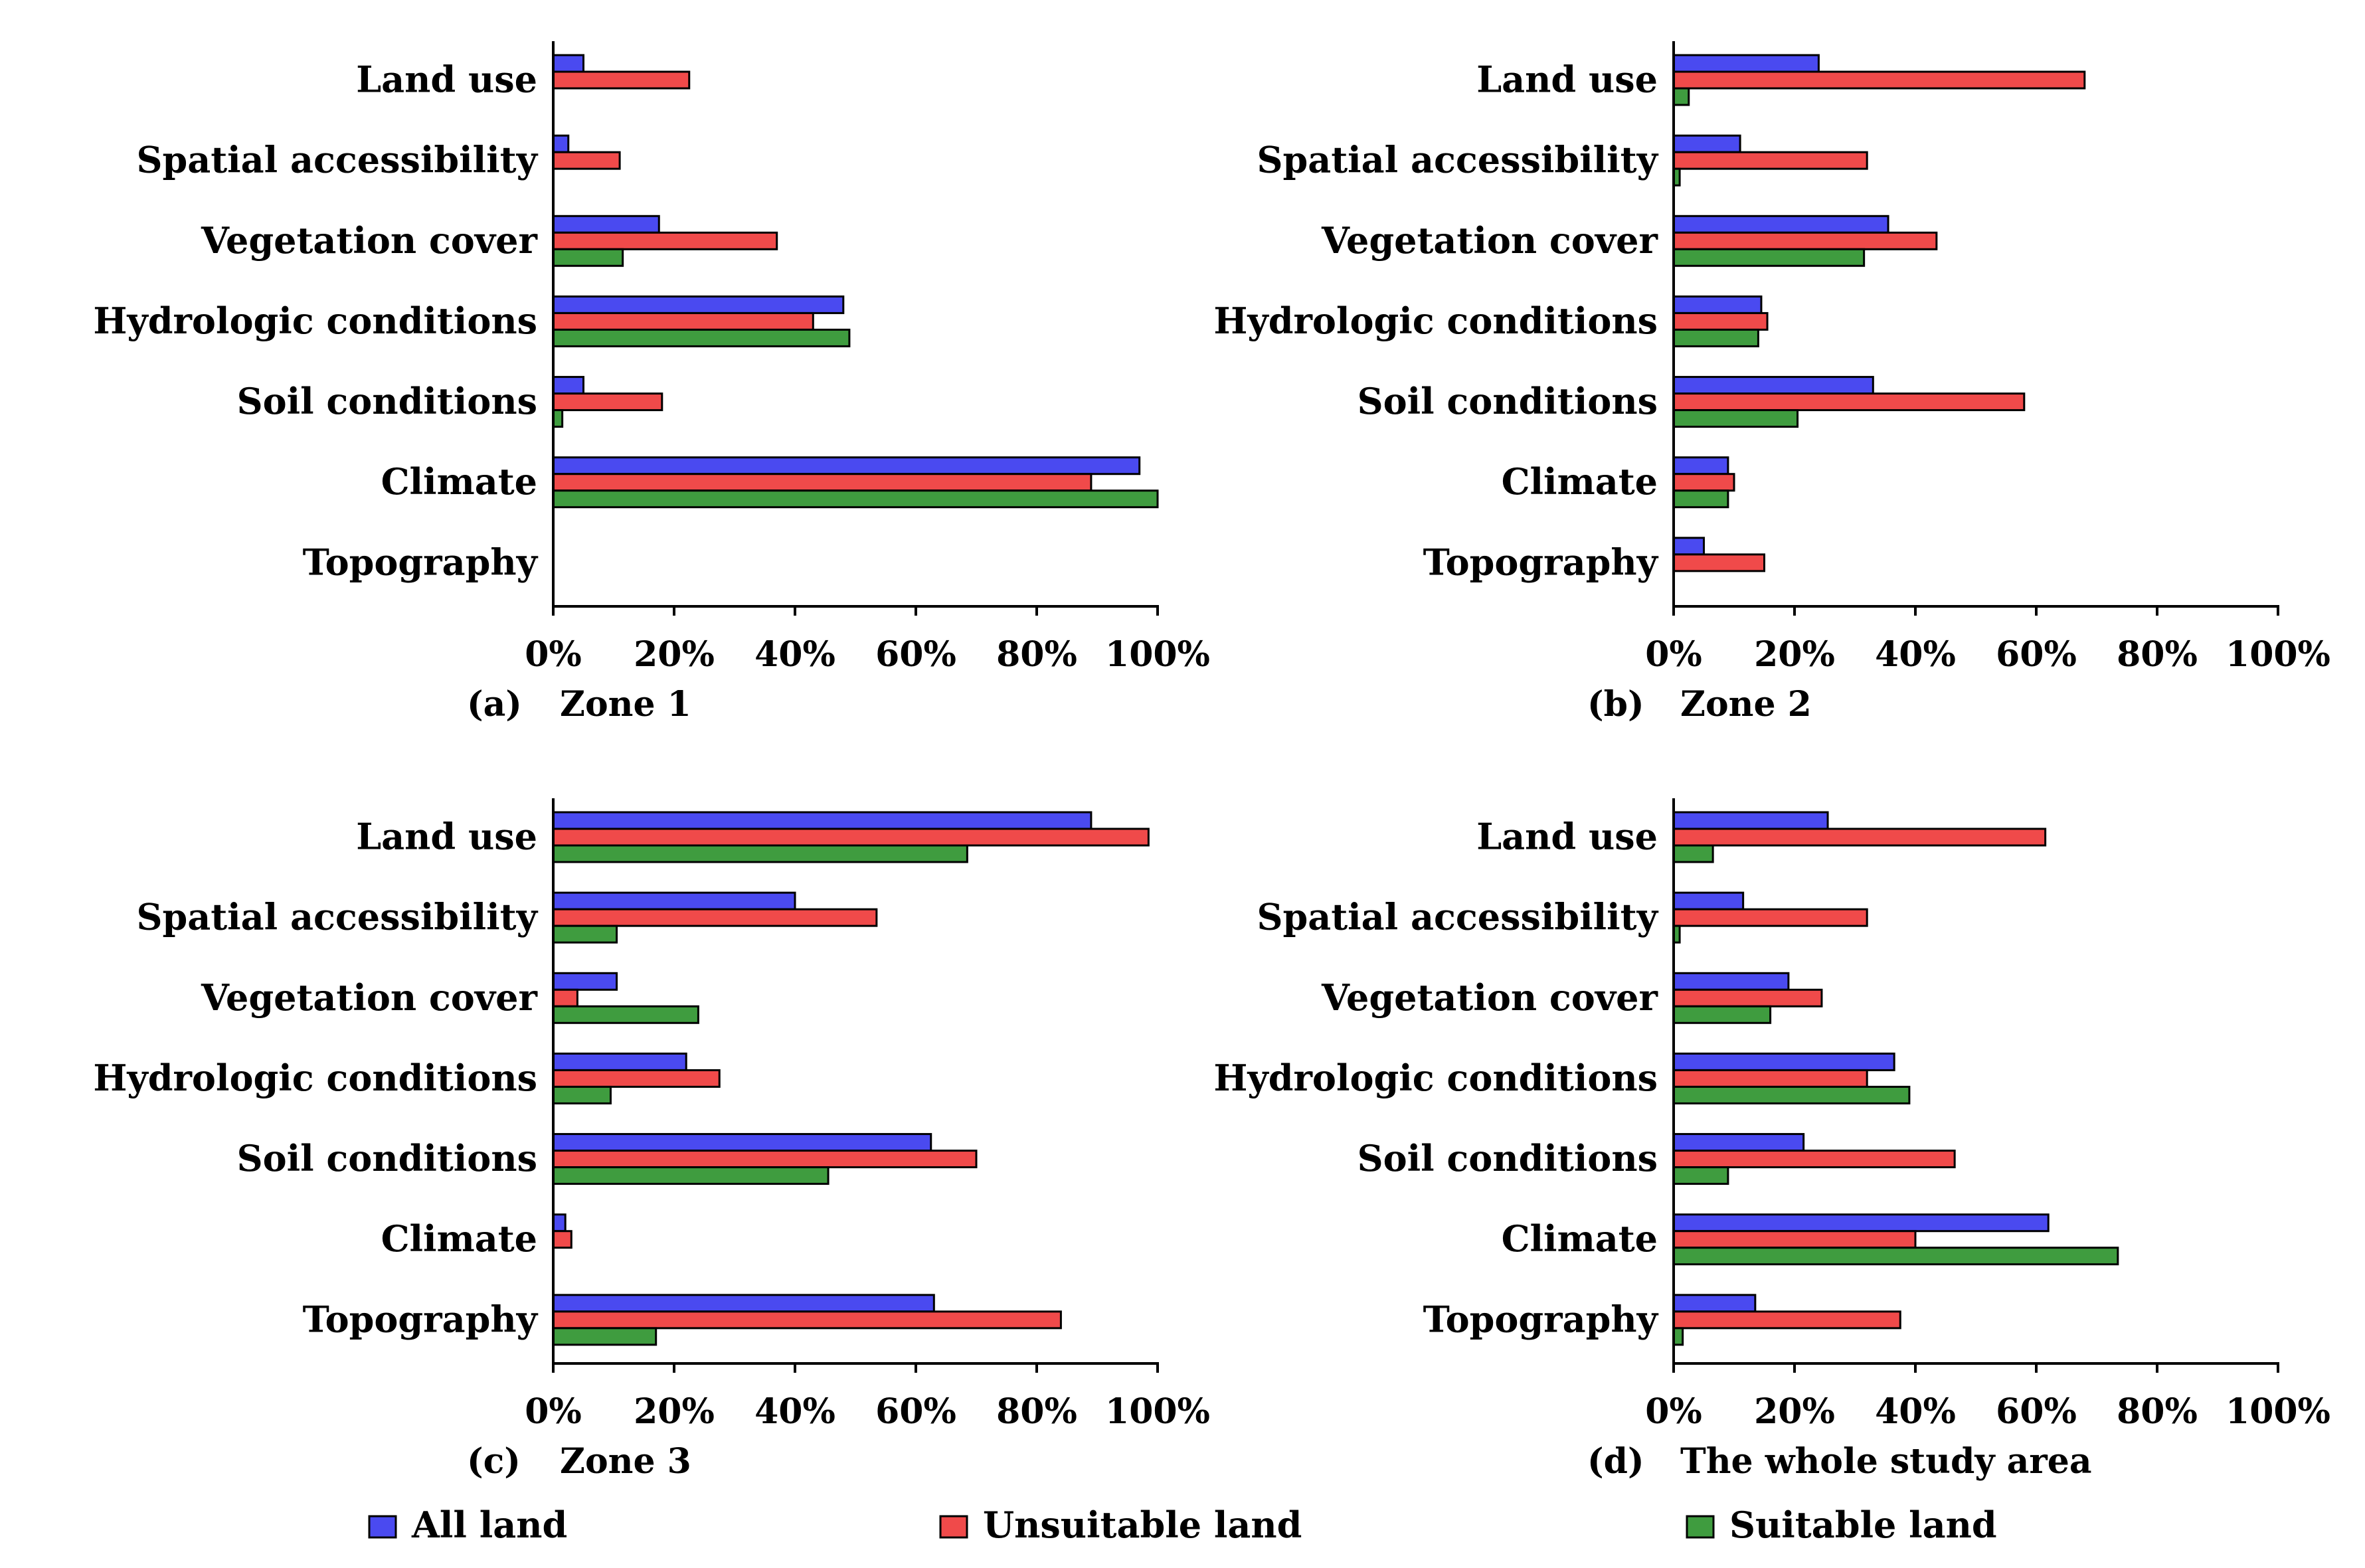  What do you see at coordinates (1886, 1461) in the screenshot?
I see `panel-title: The whole study area` at bounding box center [1886, 1461].